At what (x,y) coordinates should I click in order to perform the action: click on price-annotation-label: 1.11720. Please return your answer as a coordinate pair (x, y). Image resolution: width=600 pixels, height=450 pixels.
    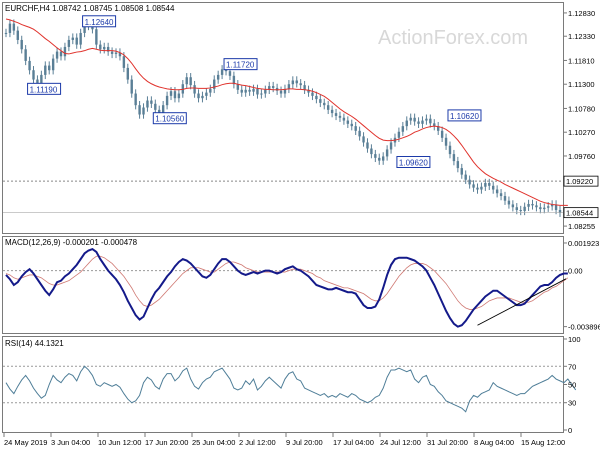
    Looking at the image, I should click on (240, 65).